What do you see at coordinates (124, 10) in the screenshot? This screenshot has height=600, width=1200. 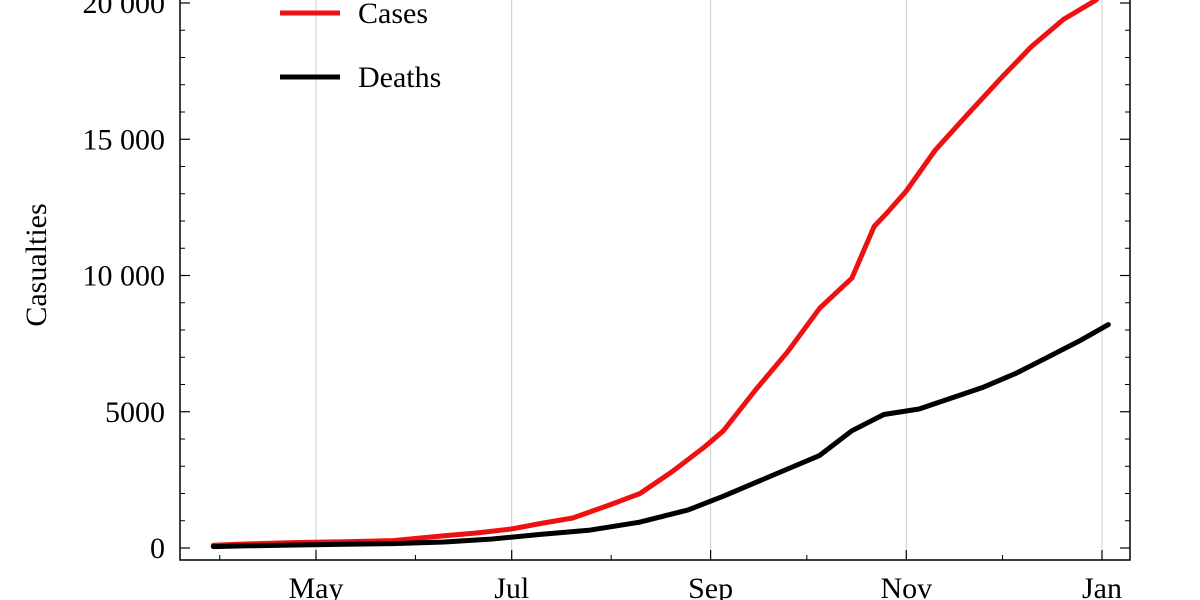 I see `y-tick-label: 20 000` at bounding box center [124, 10].